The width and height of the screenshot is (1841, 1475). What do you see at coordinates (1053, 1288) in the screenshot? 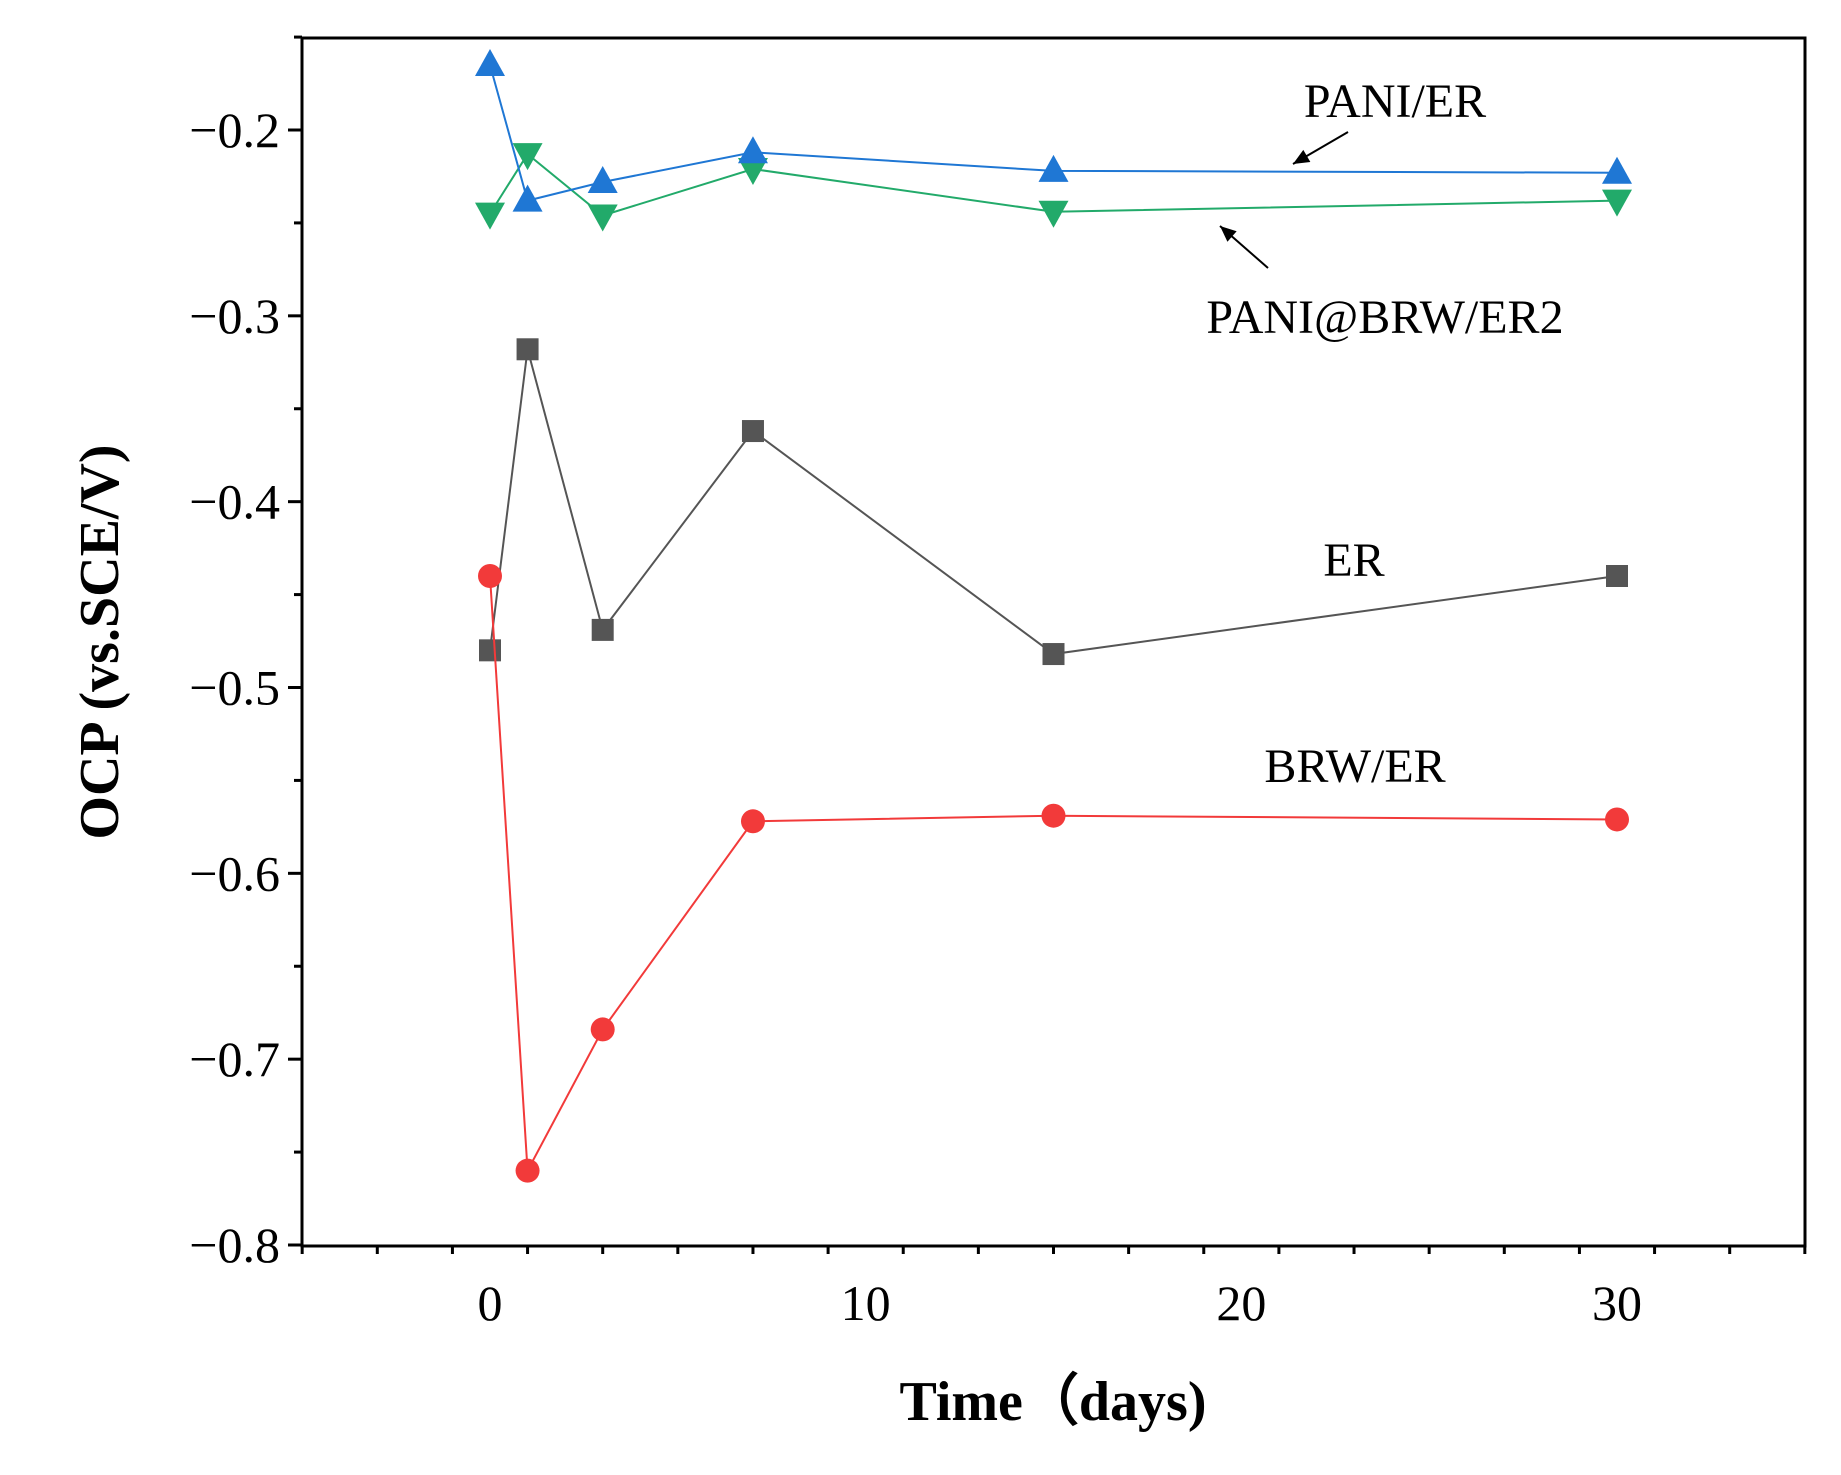
I see `x-axis-ticks: 0 10 20 30` at bounding box center [1053, 1288].